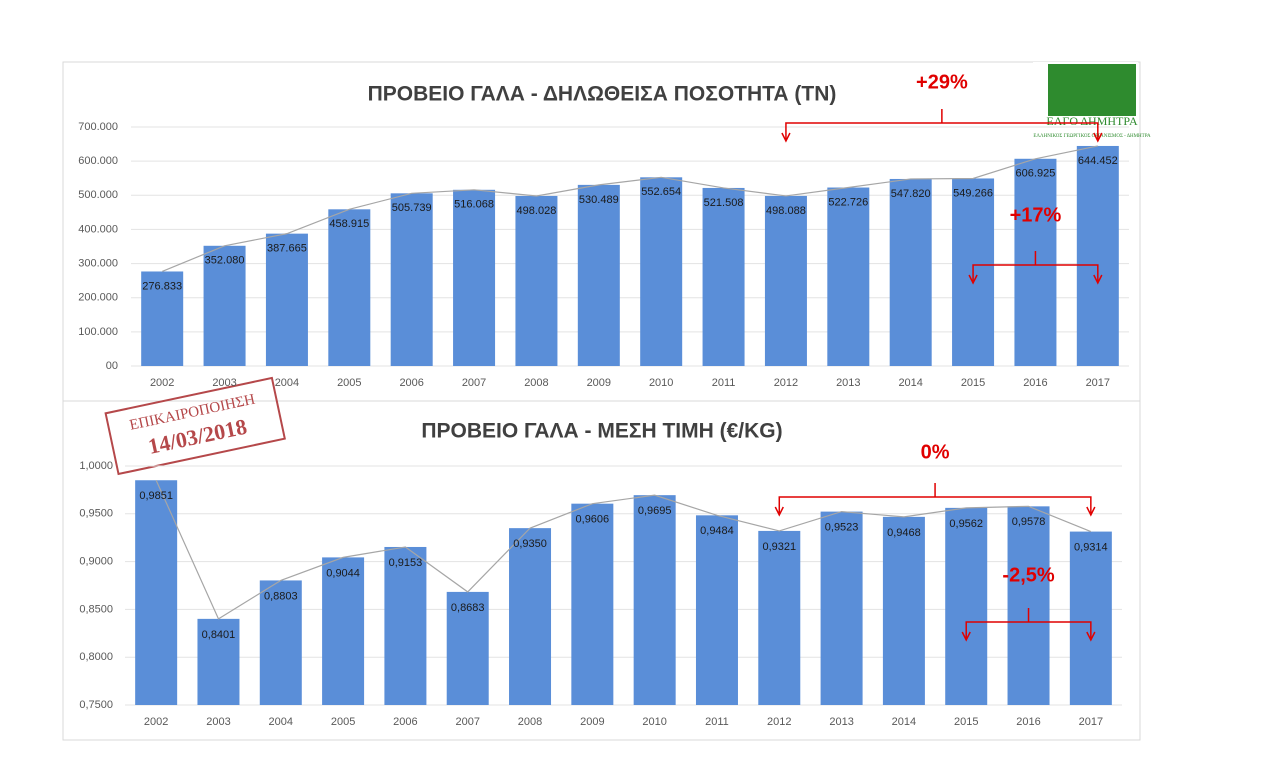  I want to click on y-tick-label: 700.000, so click(98, 127).